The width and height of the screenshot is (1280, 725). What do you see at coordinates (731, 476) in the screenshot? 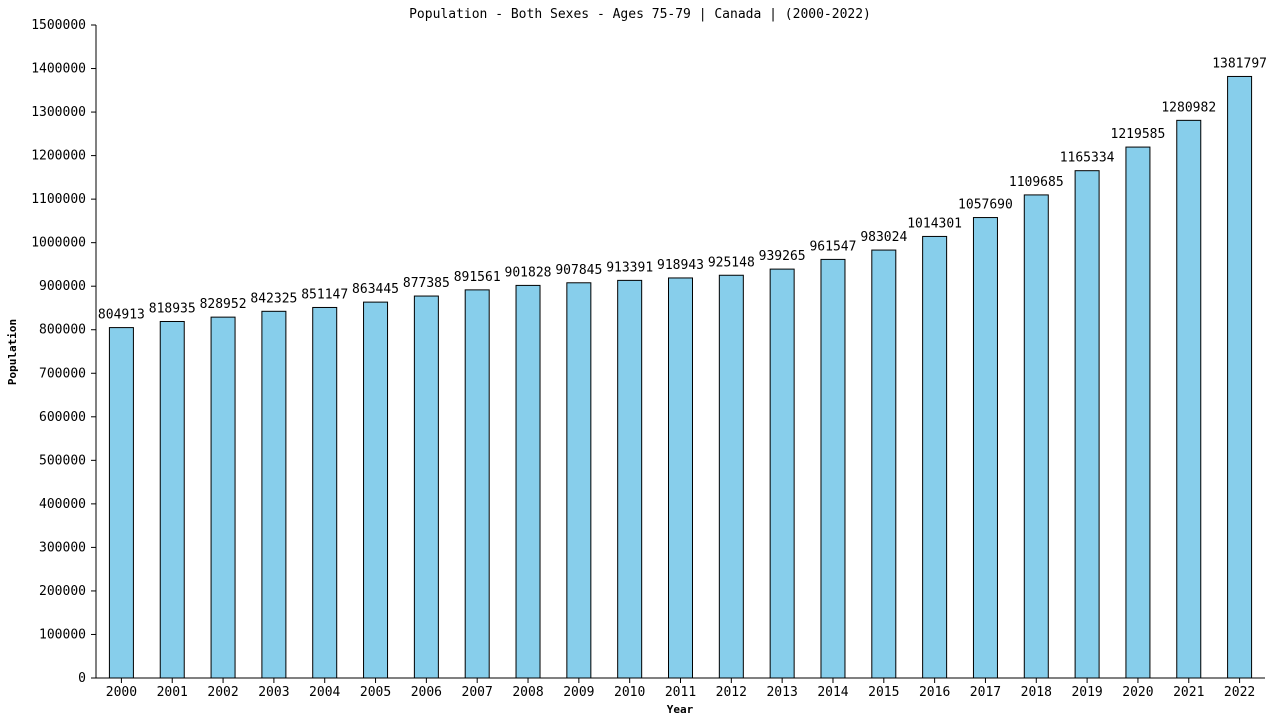
I see `bar-2012` at bounding box center [731, 476].